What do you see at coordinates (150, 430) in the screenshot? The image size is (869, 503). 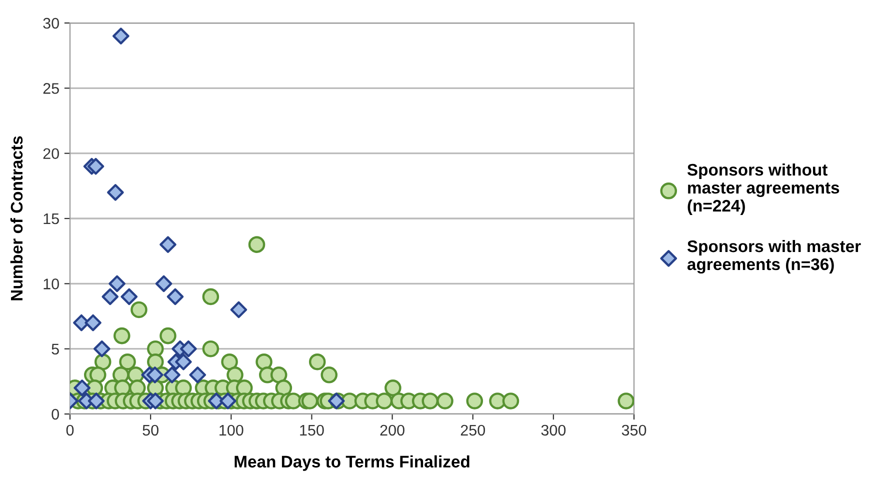 I see `x-tick-label: 50` at bounding box center [150, 430].